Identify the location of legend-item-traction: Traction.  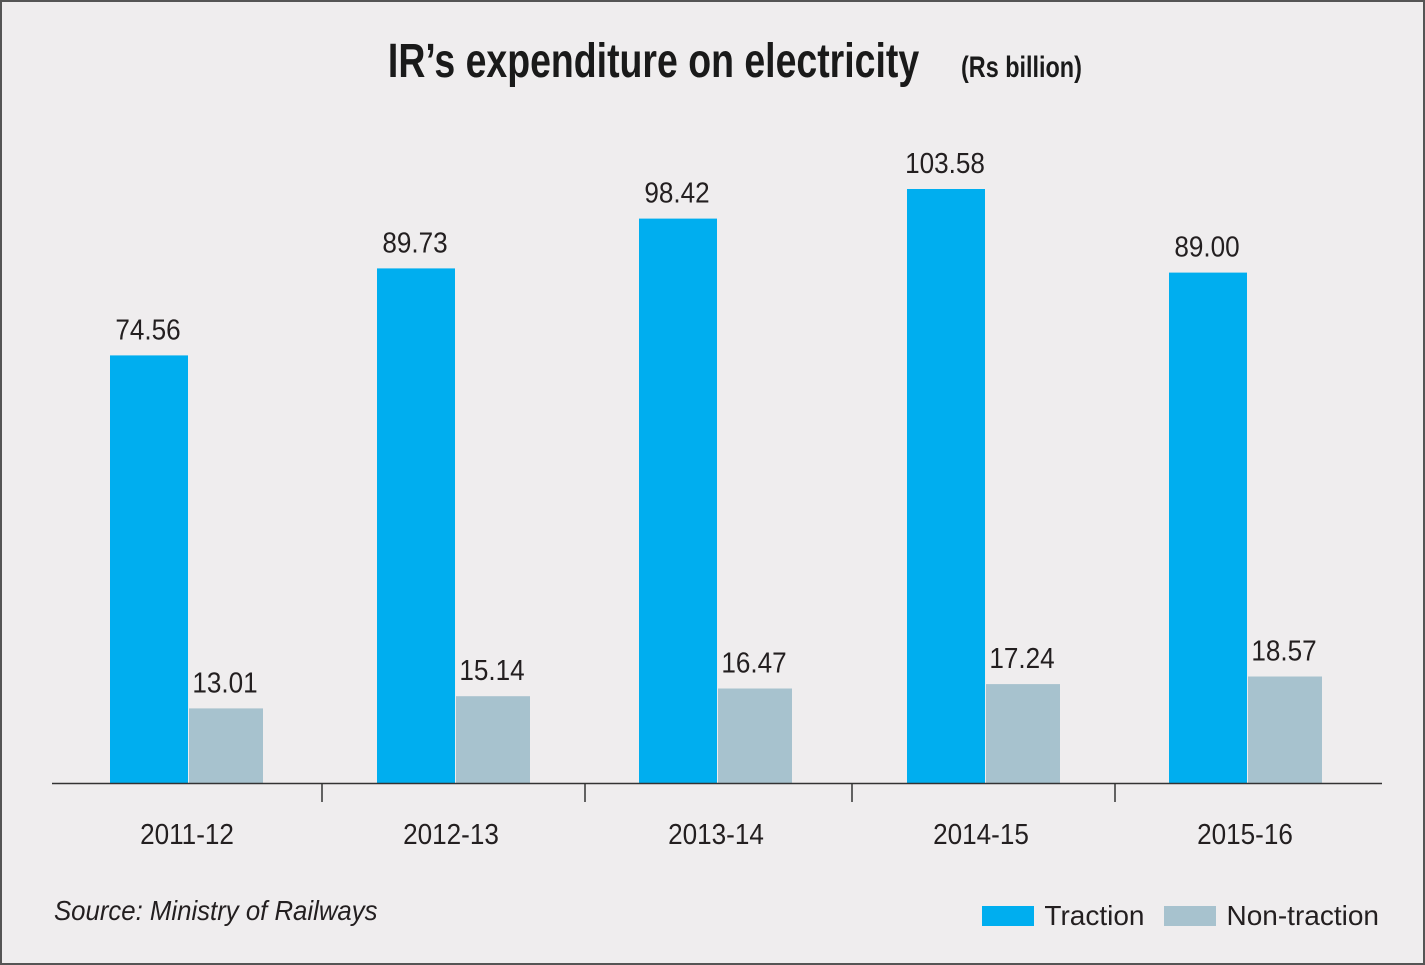
(1063, 916).